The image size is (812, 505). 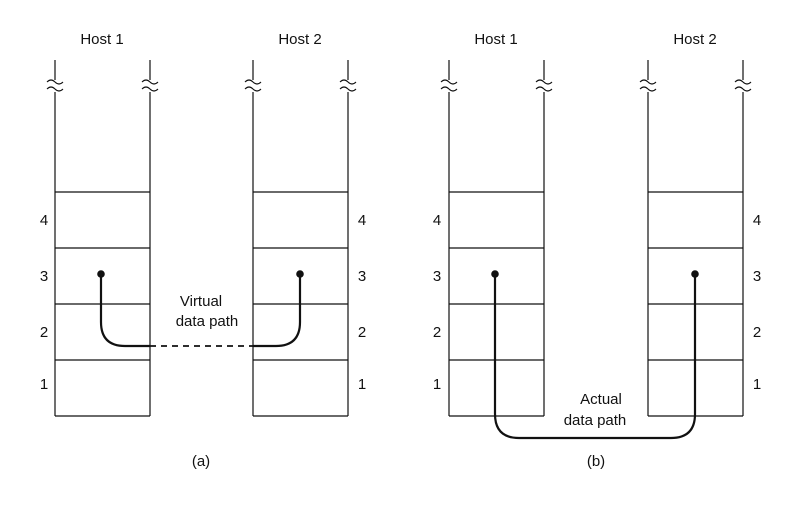 What do you see at coordinates (124, 311) in the screenshot?
I see `virtual-path-left-segment` at bounding box center [124, 311].